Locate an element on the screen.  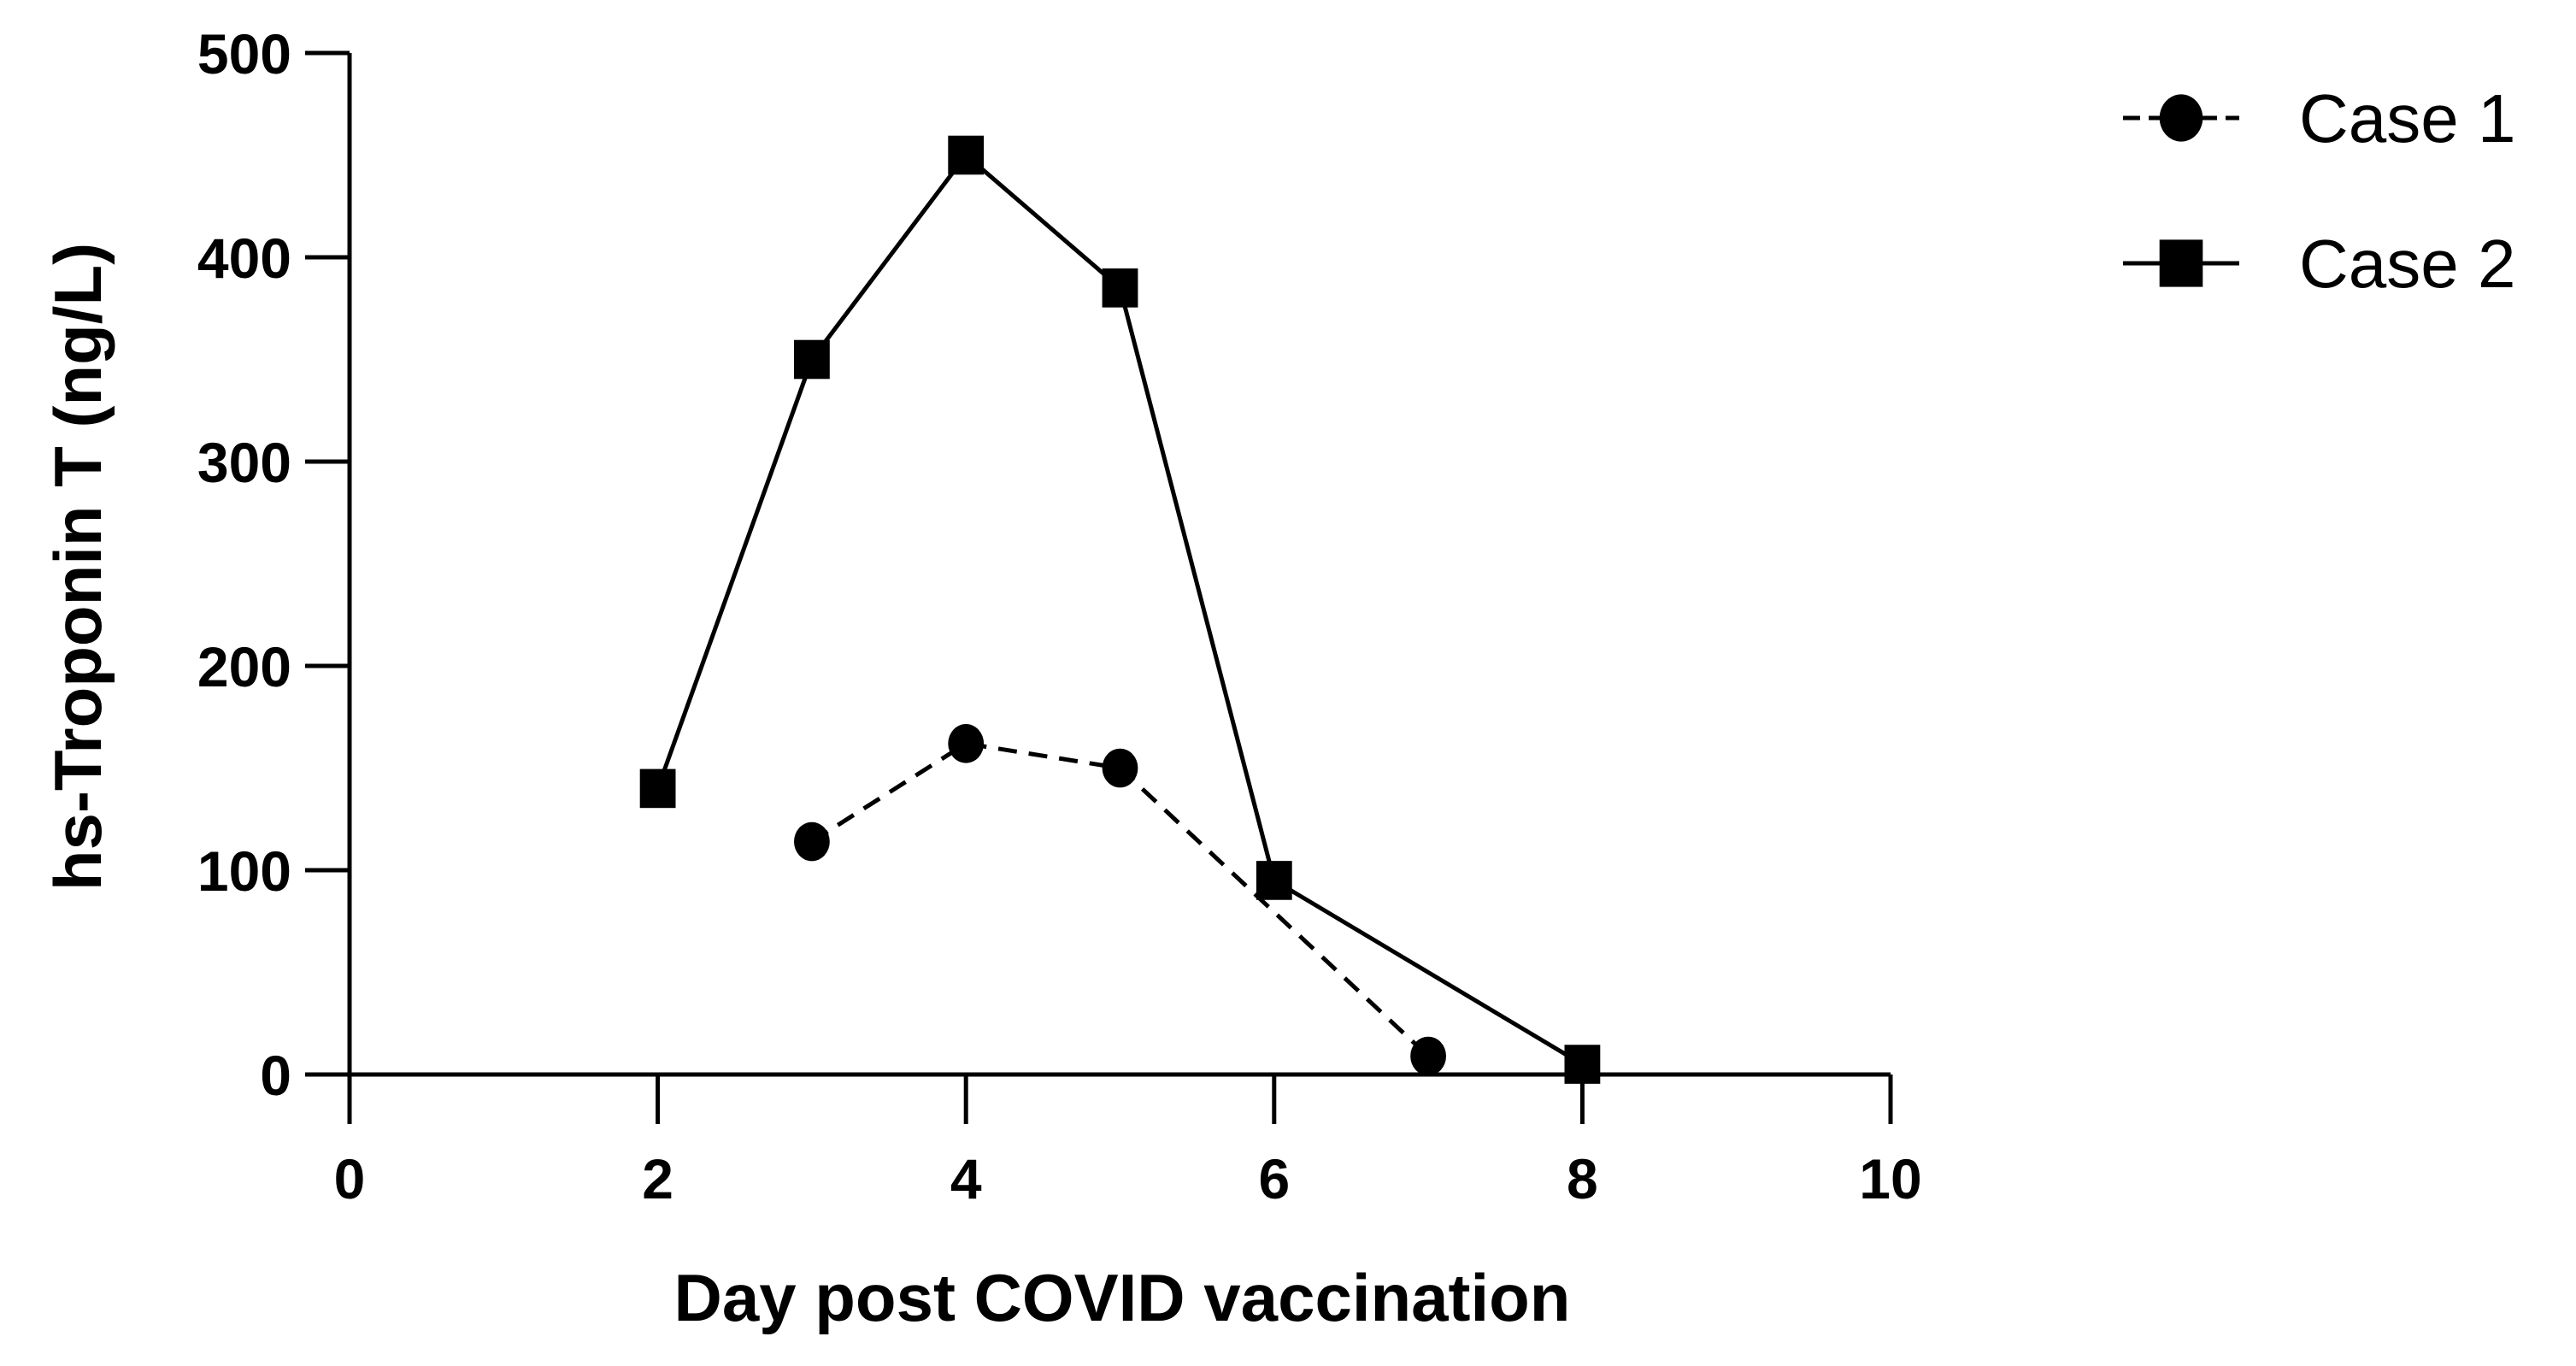
y-tick-label: 300 is located at coordinates (244, 462).